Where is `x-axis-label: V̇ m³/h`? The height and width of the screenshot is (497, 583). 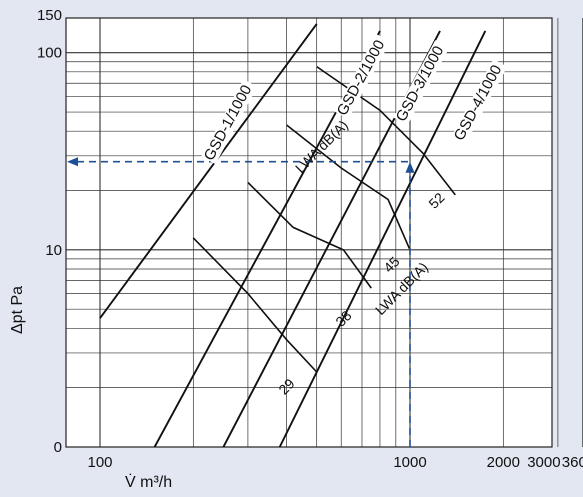
x-axis-label: V̇ m³/h is located at coordinates (148, 482).